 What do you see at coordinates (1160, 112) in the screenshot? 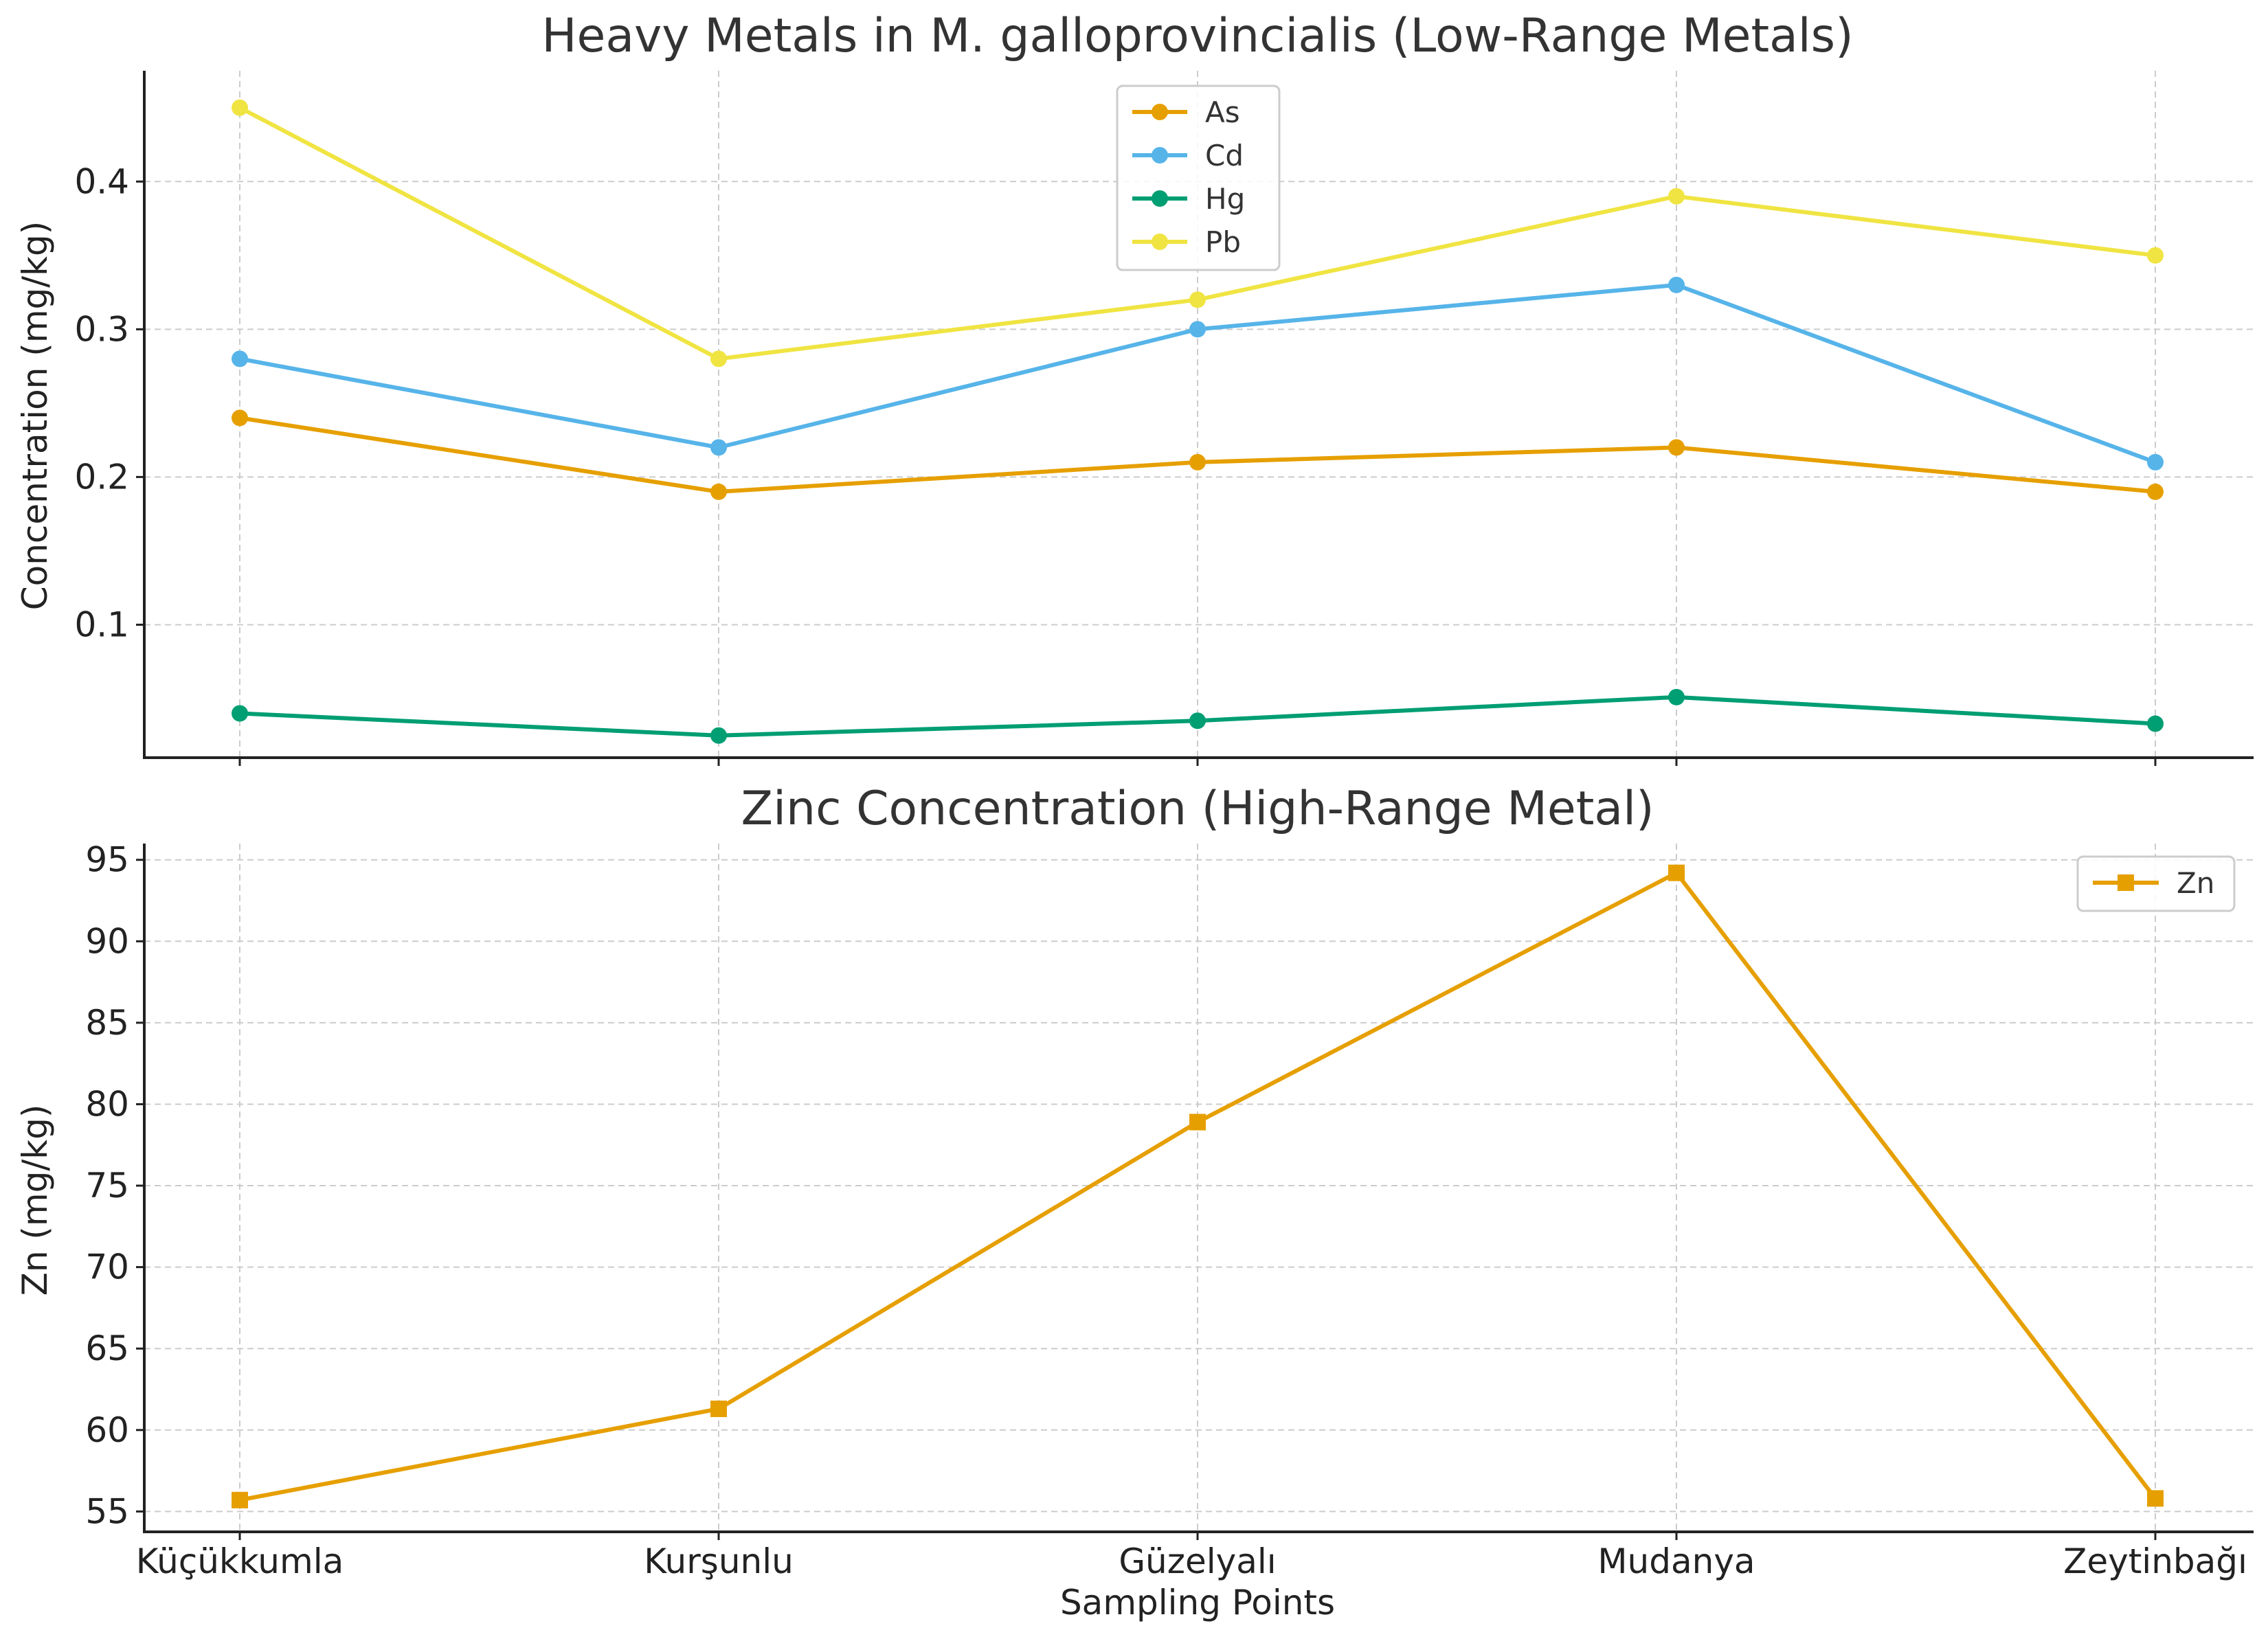
I see `legend-marker-as` at bounding box center [1160, 112].